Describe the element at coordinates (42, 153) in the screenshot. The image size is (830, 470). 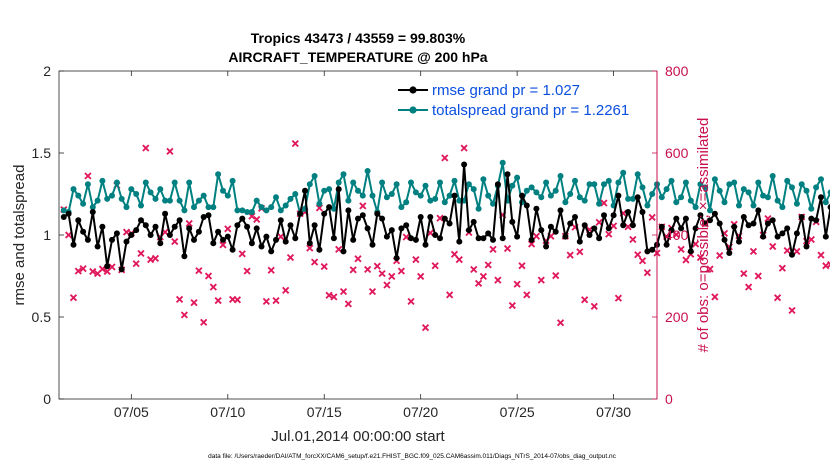
I see `y-tick-label: 1.5` at that location.